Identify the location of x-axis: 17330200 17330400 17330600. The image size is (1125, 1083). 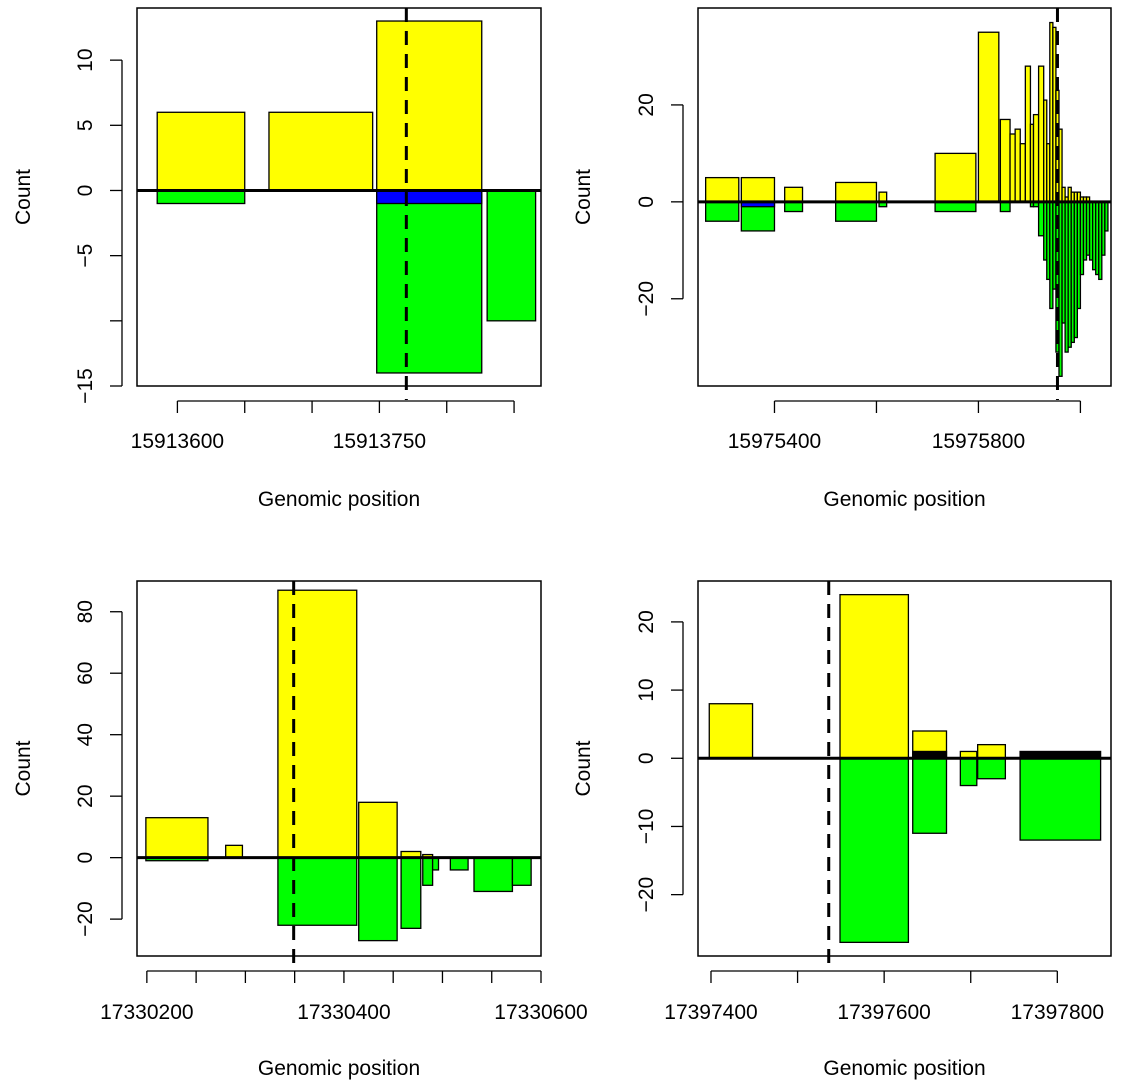
(344, 997).